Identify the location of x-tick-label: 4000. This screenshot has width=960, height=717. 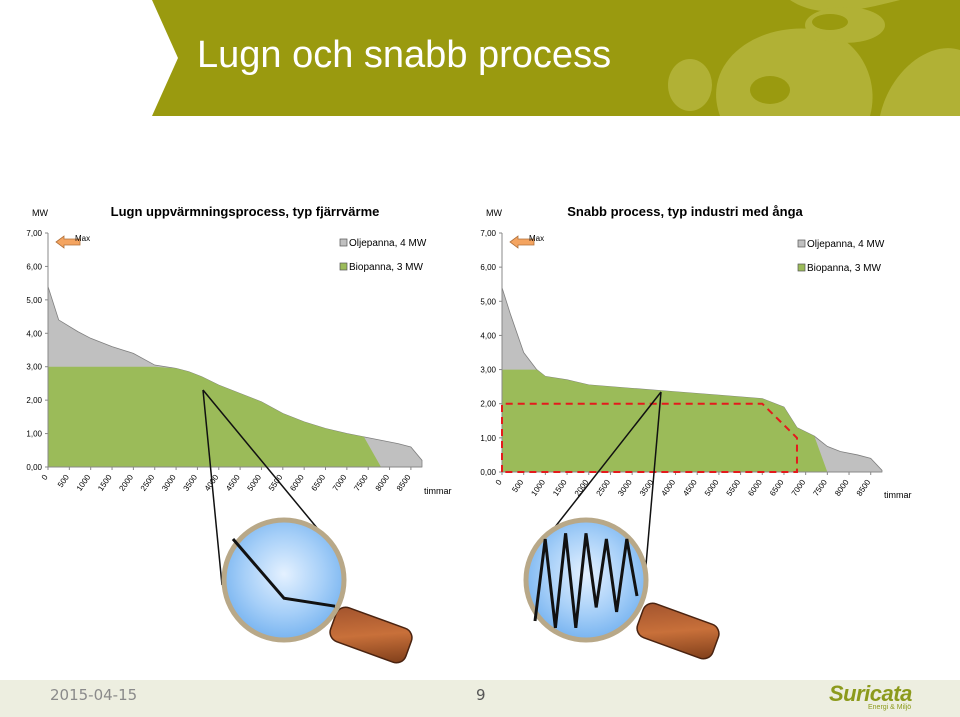
(669, 488).